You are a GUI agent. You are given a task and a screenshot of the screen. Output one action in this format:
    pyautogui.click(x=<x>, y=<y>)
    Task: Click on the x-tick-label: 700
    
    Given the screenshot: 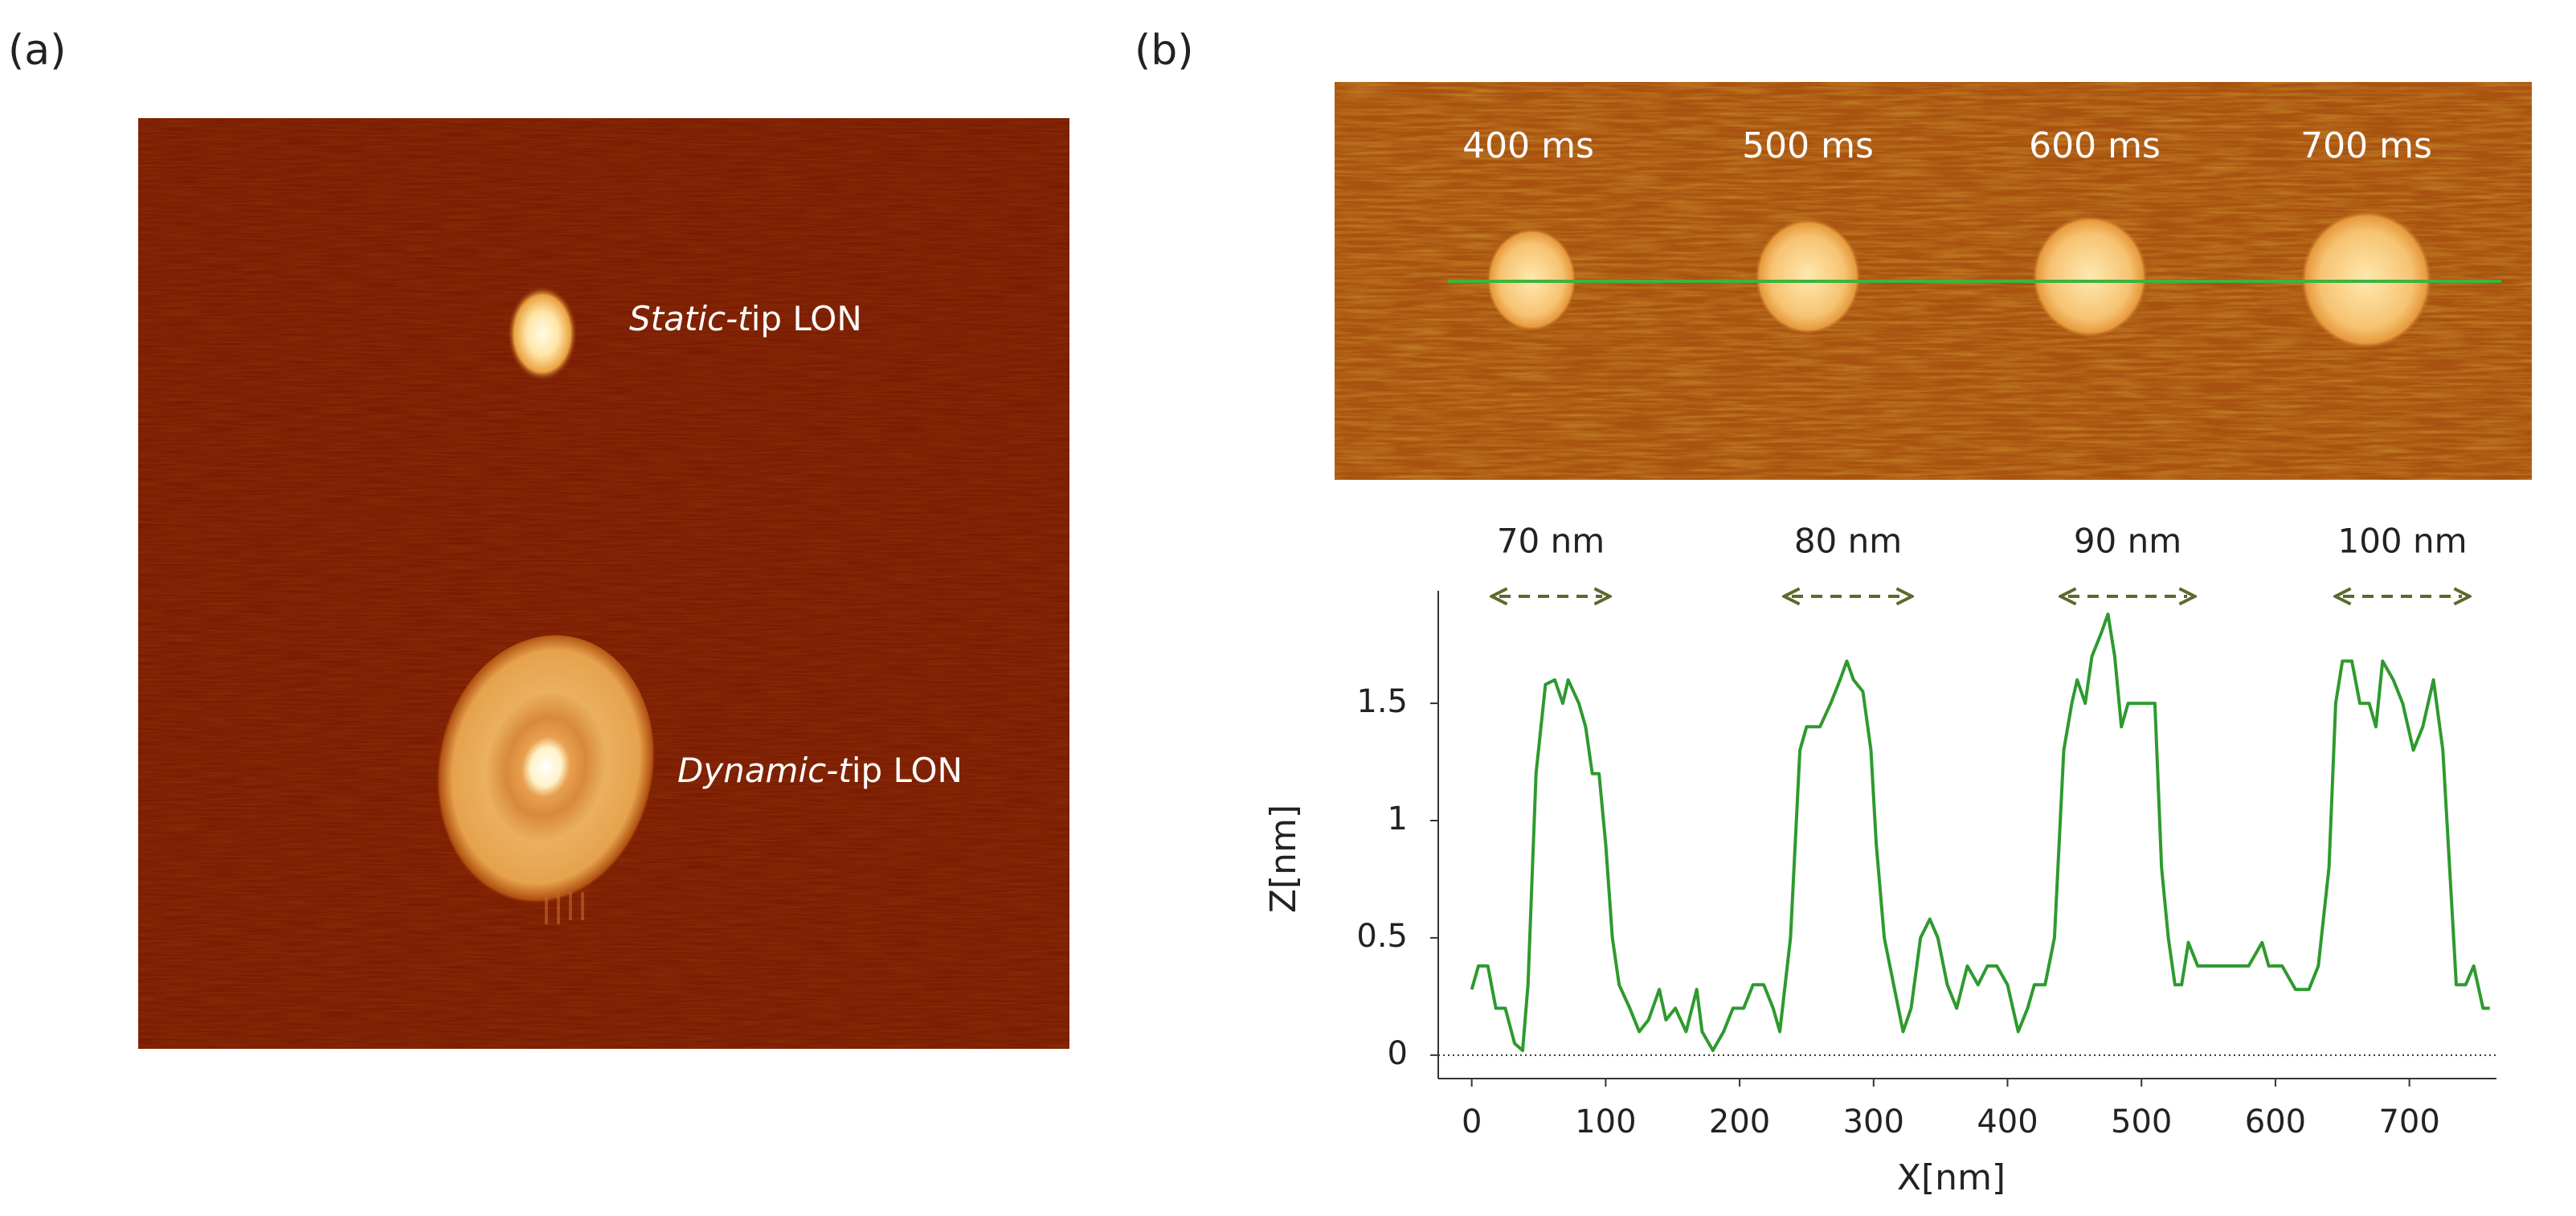 What is the action you would take?
    pyautogui.click(x=2409, y=1122)
    